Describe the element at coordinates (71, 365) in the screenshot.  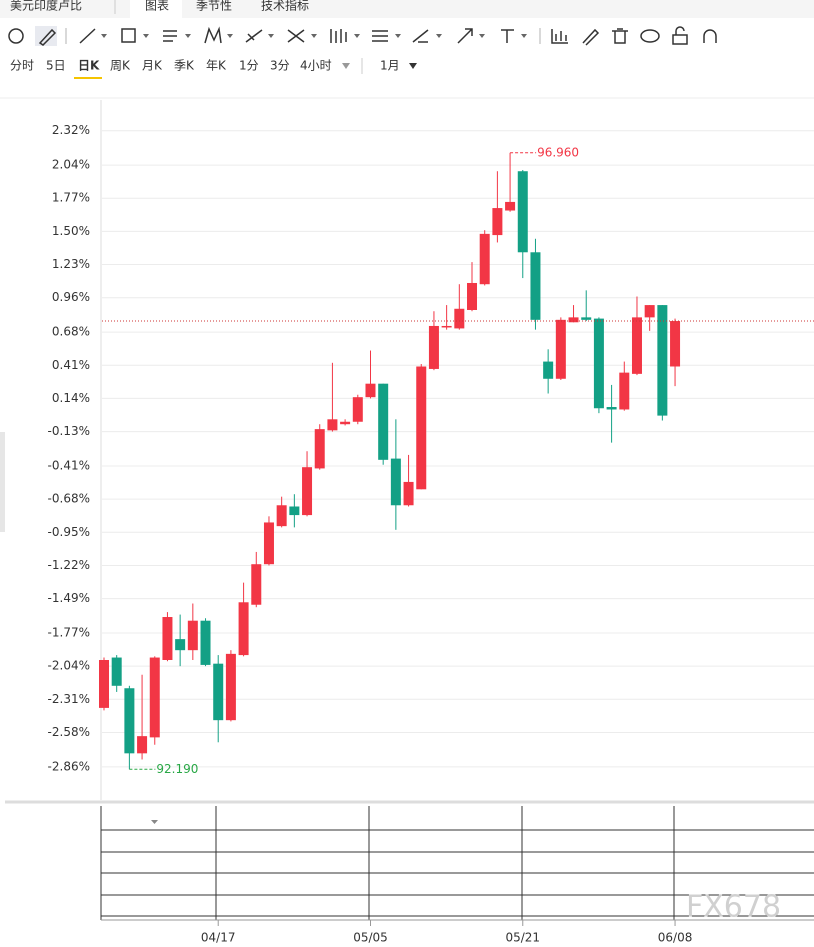
I see `y-tick-label: 0.41%` at that location.